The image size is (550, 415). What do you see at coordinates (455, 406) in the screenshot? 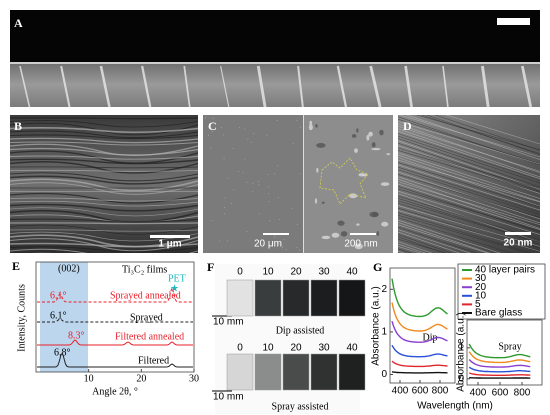
I see `x-axis-label: Wavelength (nm)` at bounding box center [455, 406].